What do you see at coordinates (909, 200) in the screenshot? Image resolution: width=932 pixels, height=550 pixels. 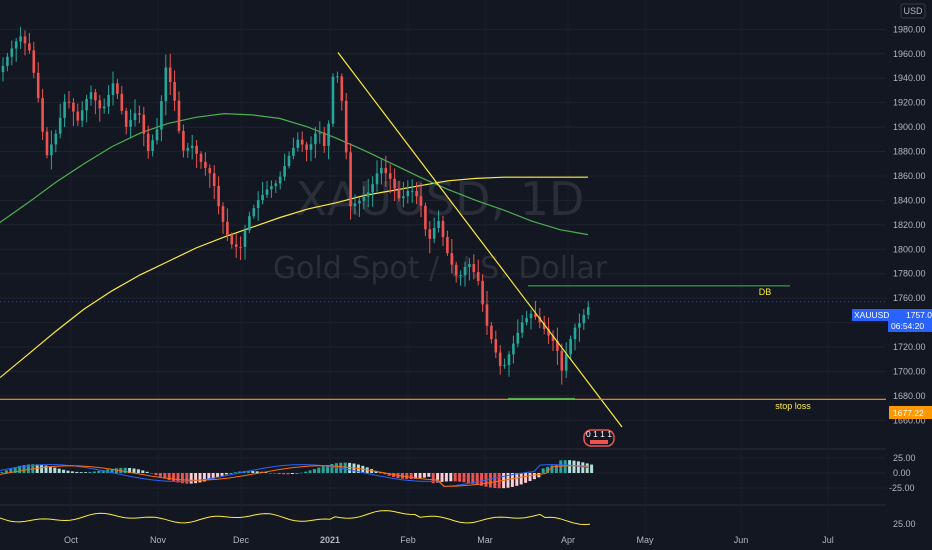 I see `price-tick-label: 1840.00` at bounding box center [909, 200].